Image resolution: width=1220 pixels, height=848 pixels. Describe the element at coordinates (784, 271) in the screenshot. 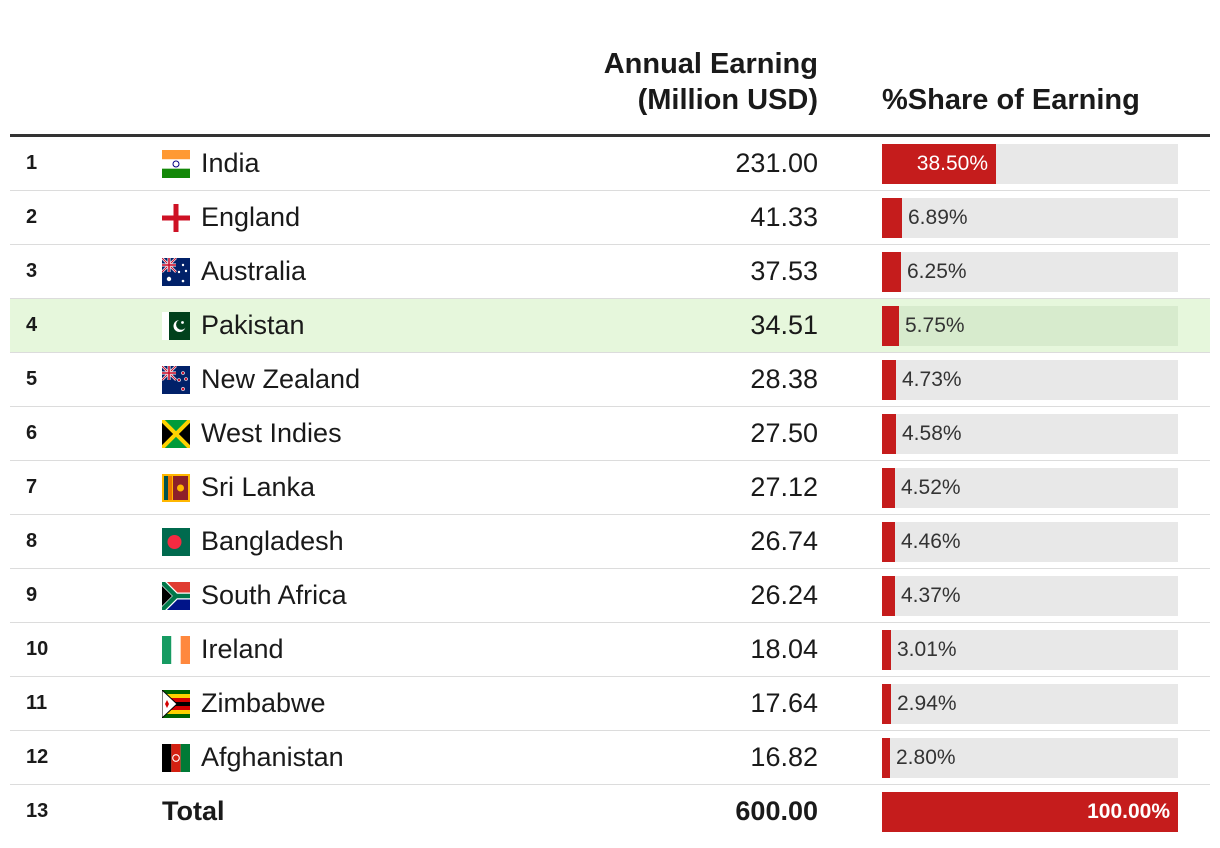

I see `annual-earning-value: 37.53` at that location.